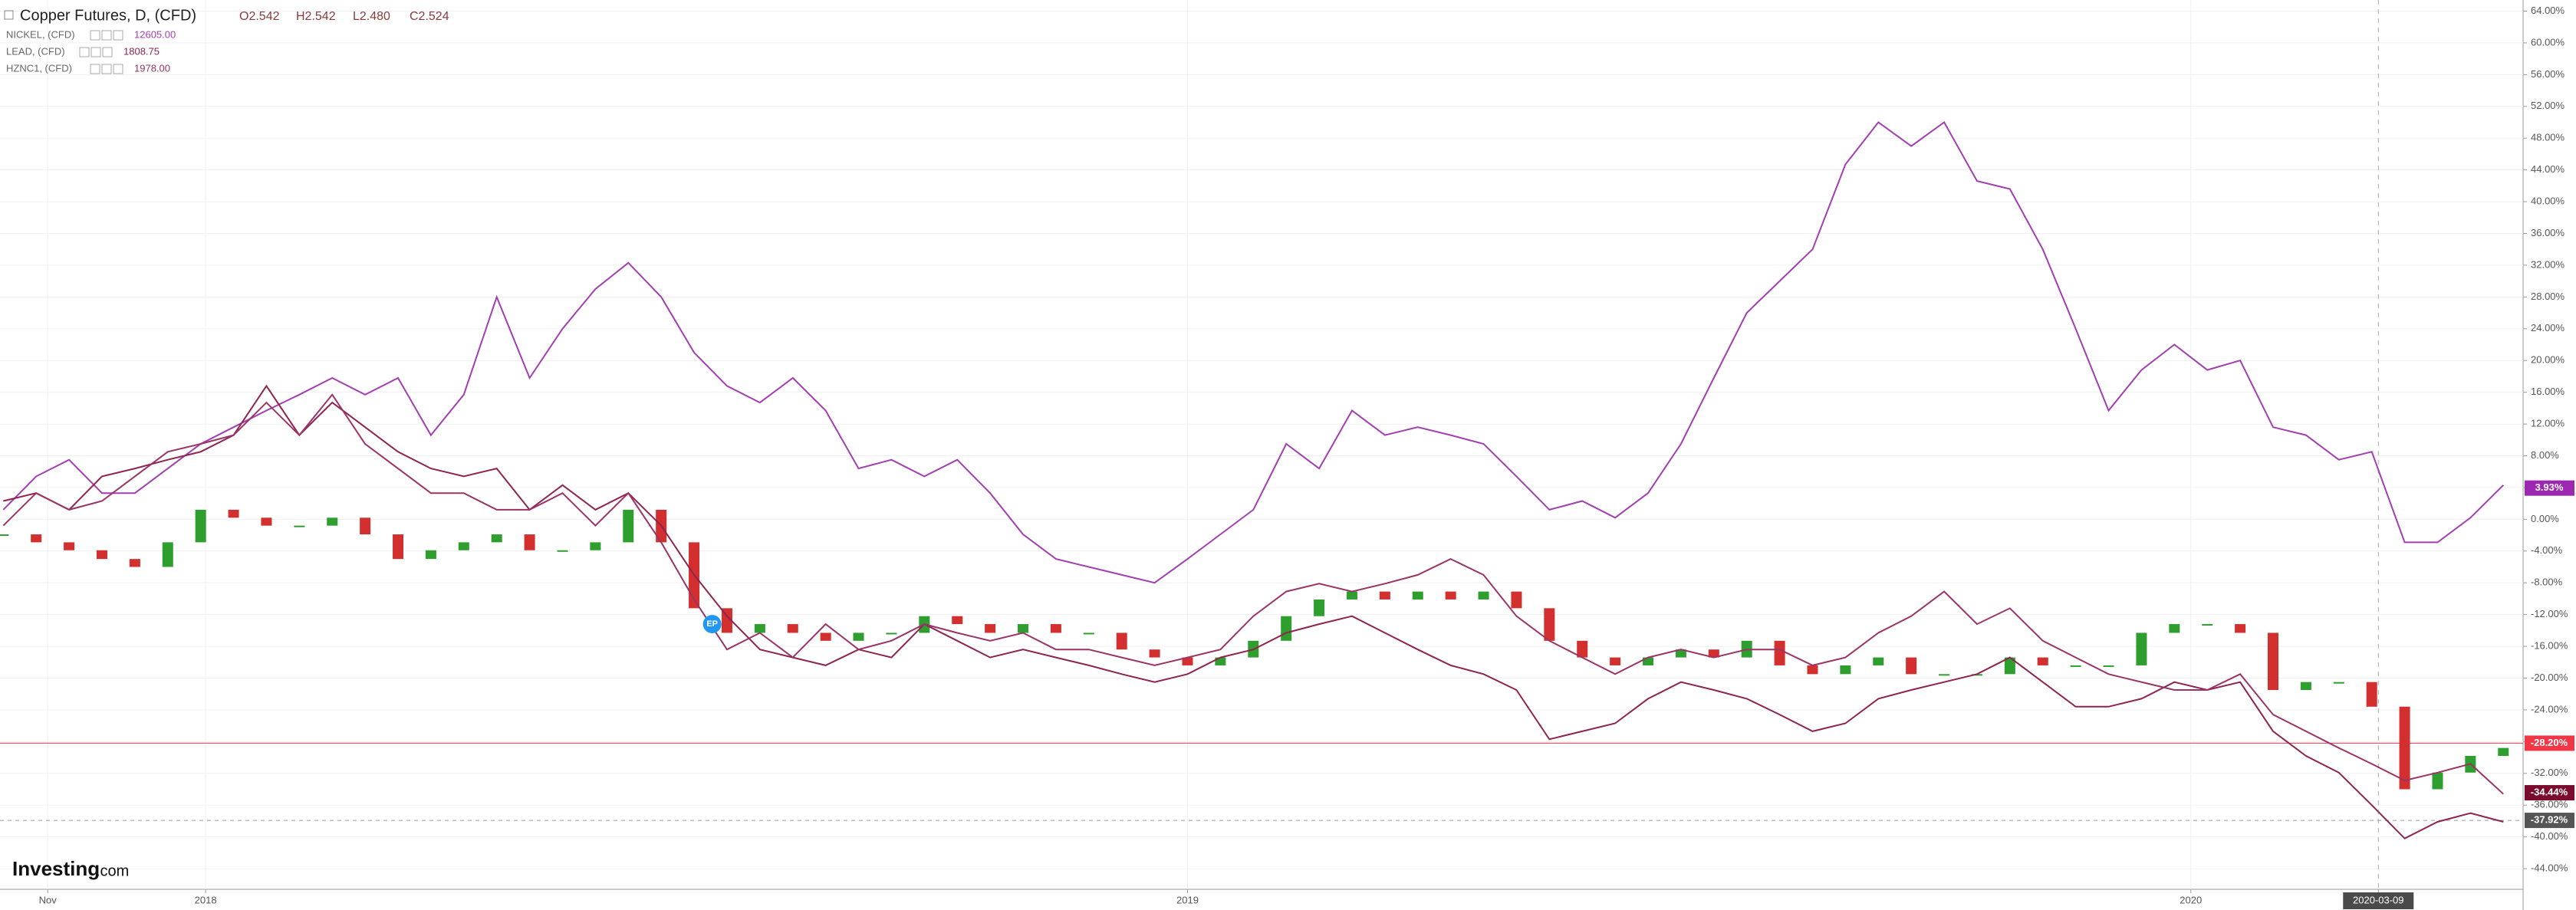 The width and height of the screenshot is (2576, 910). Describe the element at coordinates (2547, 582) in the screenshot. I see `y-tick-label: -8.00%` at that location.